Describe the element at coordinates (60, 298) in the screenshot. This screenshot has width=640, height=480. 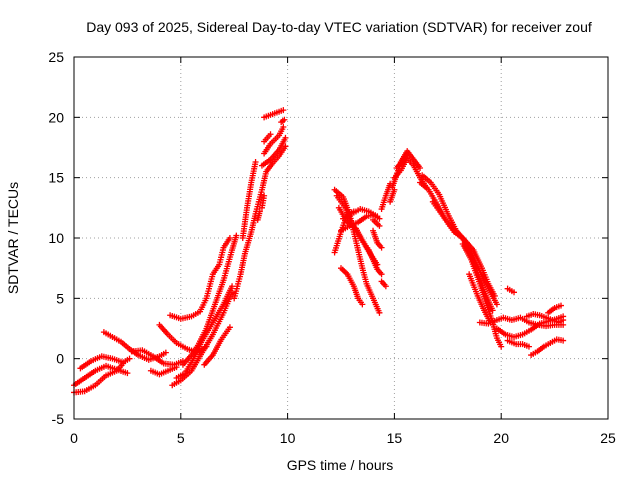
I see `y-tick-label-5: 5` at that location.